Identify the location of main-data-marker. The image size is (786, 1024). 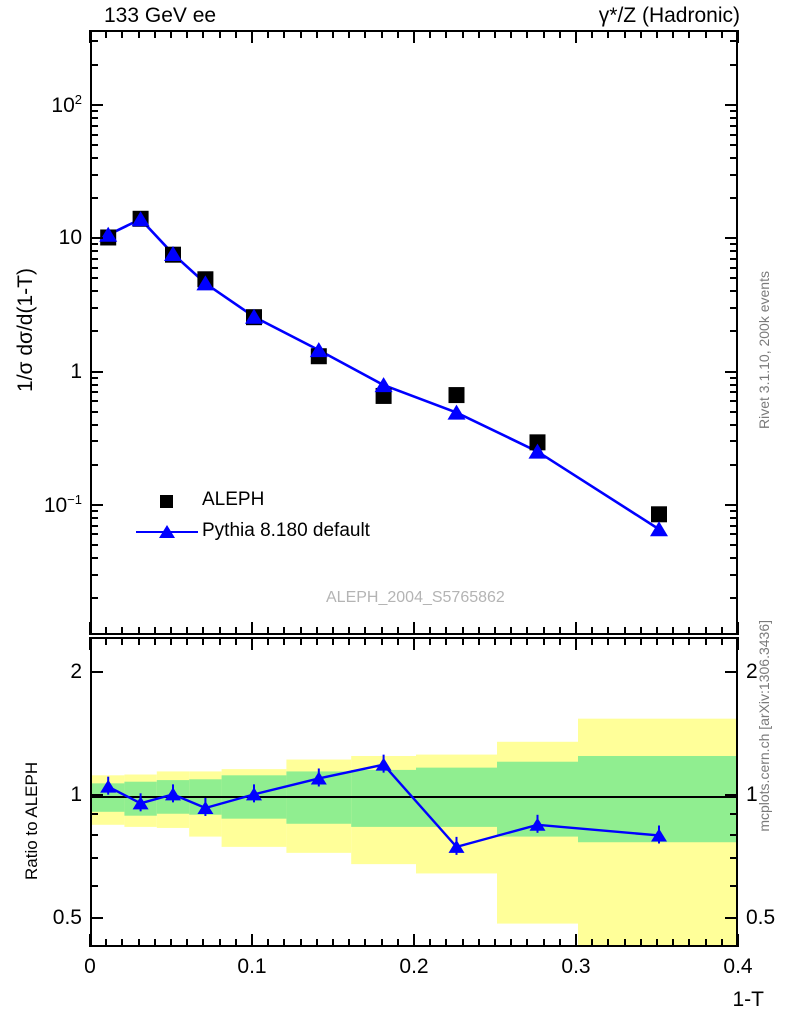
(456, 395).